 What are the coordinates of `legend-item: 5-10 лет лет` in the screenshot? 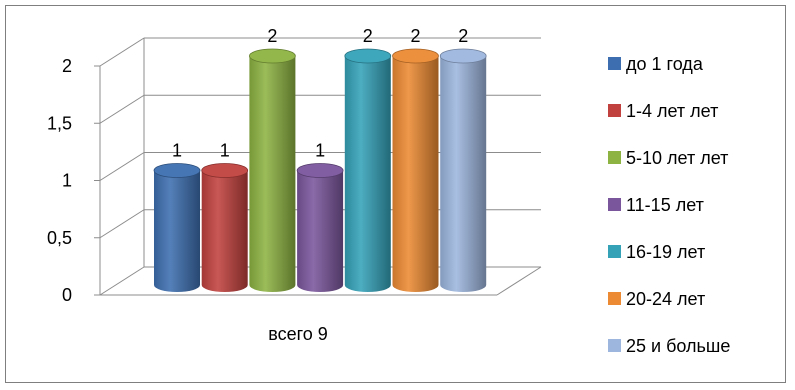 It's located at (668, 158).